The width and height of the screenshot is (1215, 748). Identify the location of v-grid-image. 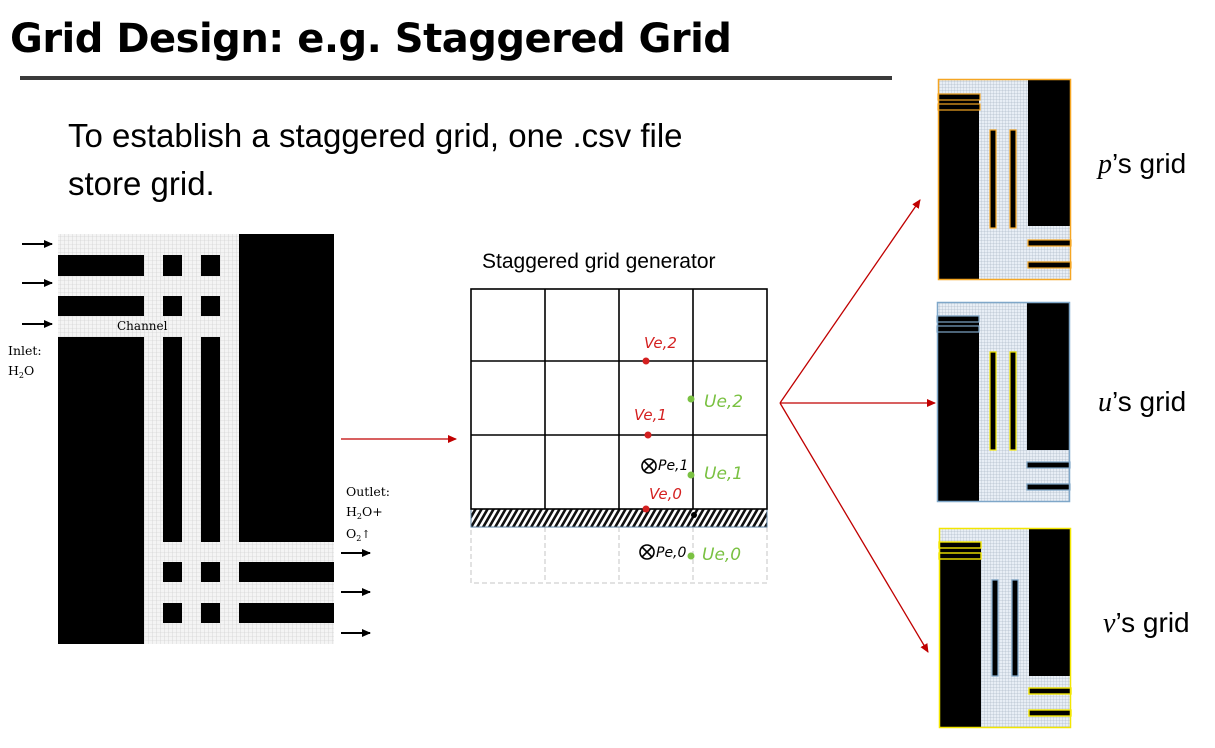
(1005, 628).